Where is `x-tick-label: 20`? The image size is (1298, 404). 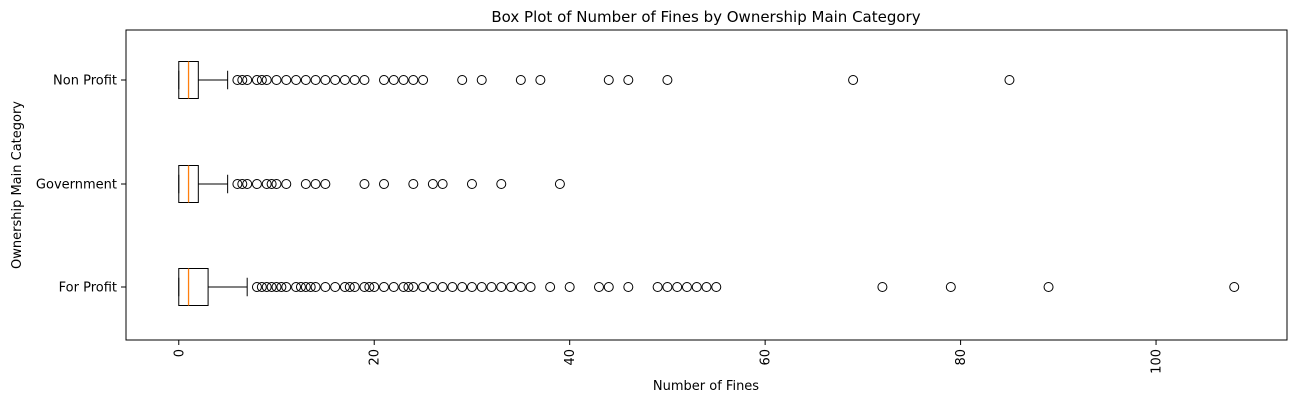 x-tick-label: 20 is located at coordinates (375, 357).